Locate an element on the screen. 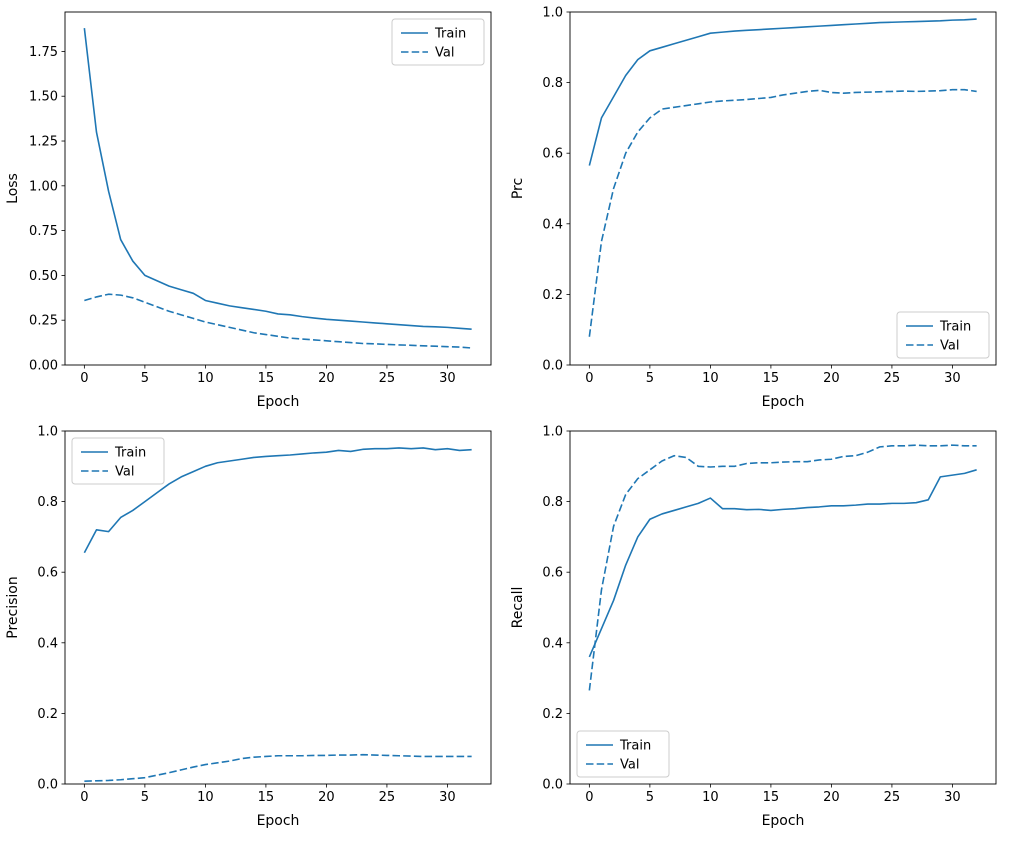 The image size is (1010, 842). y-axis-label: Recall is located at coordinates (518, 608).